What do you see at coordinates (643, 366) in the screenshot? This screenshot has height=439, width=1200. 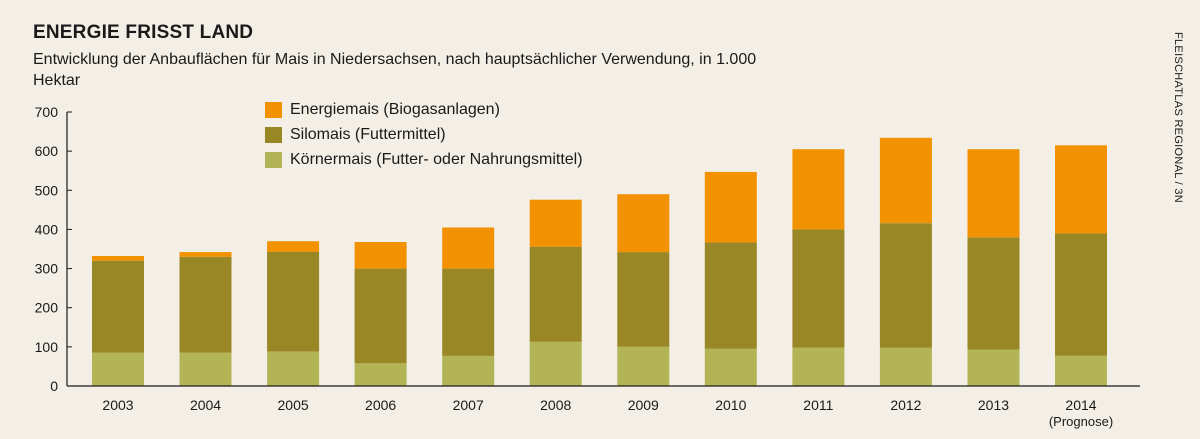 I see `bar-koernermais-2009` at bounding box center [643, 366].